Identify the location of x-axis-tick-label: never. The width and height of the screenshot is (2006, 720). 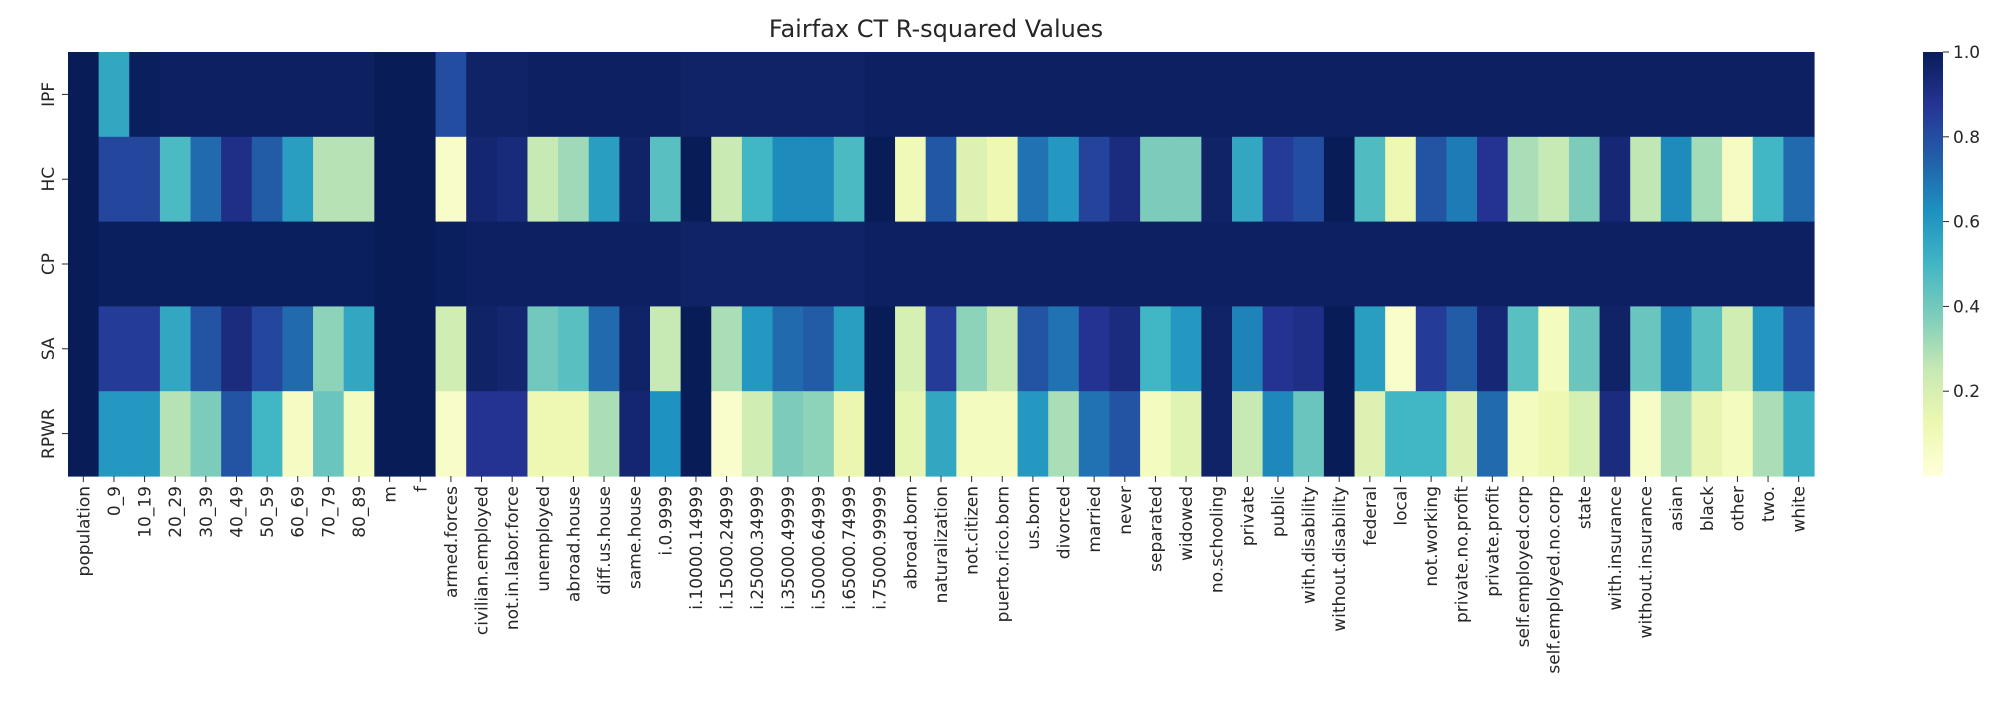
(1126, 510).